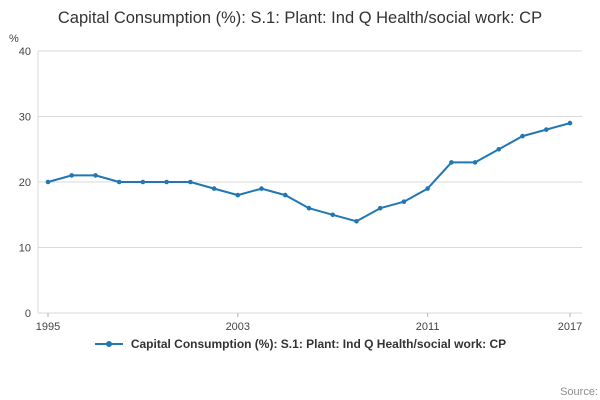  Describe the element at coordinates (25, 117) in the screenshot. I see `svg-text: 30` at that location.